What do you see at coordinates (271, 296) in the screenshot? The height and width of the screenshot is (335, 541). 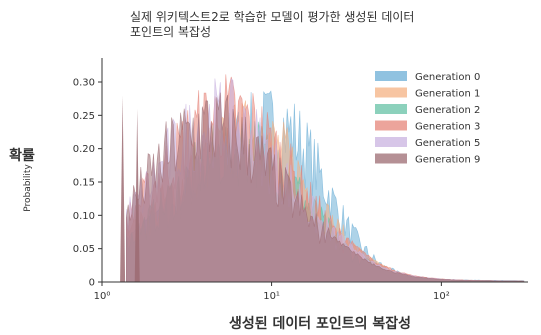 I see `x-tick-label: 10¹` at bounding box center [271, 296].